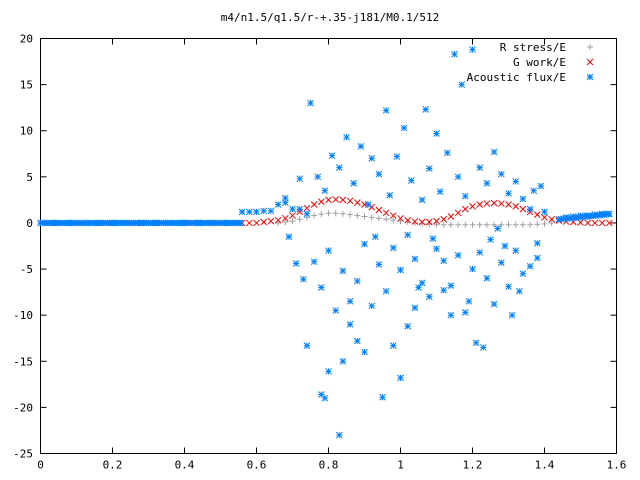 This screenshot has width=640, height=480. I want to click on acoustic-baseline-band, so click(324, 218).